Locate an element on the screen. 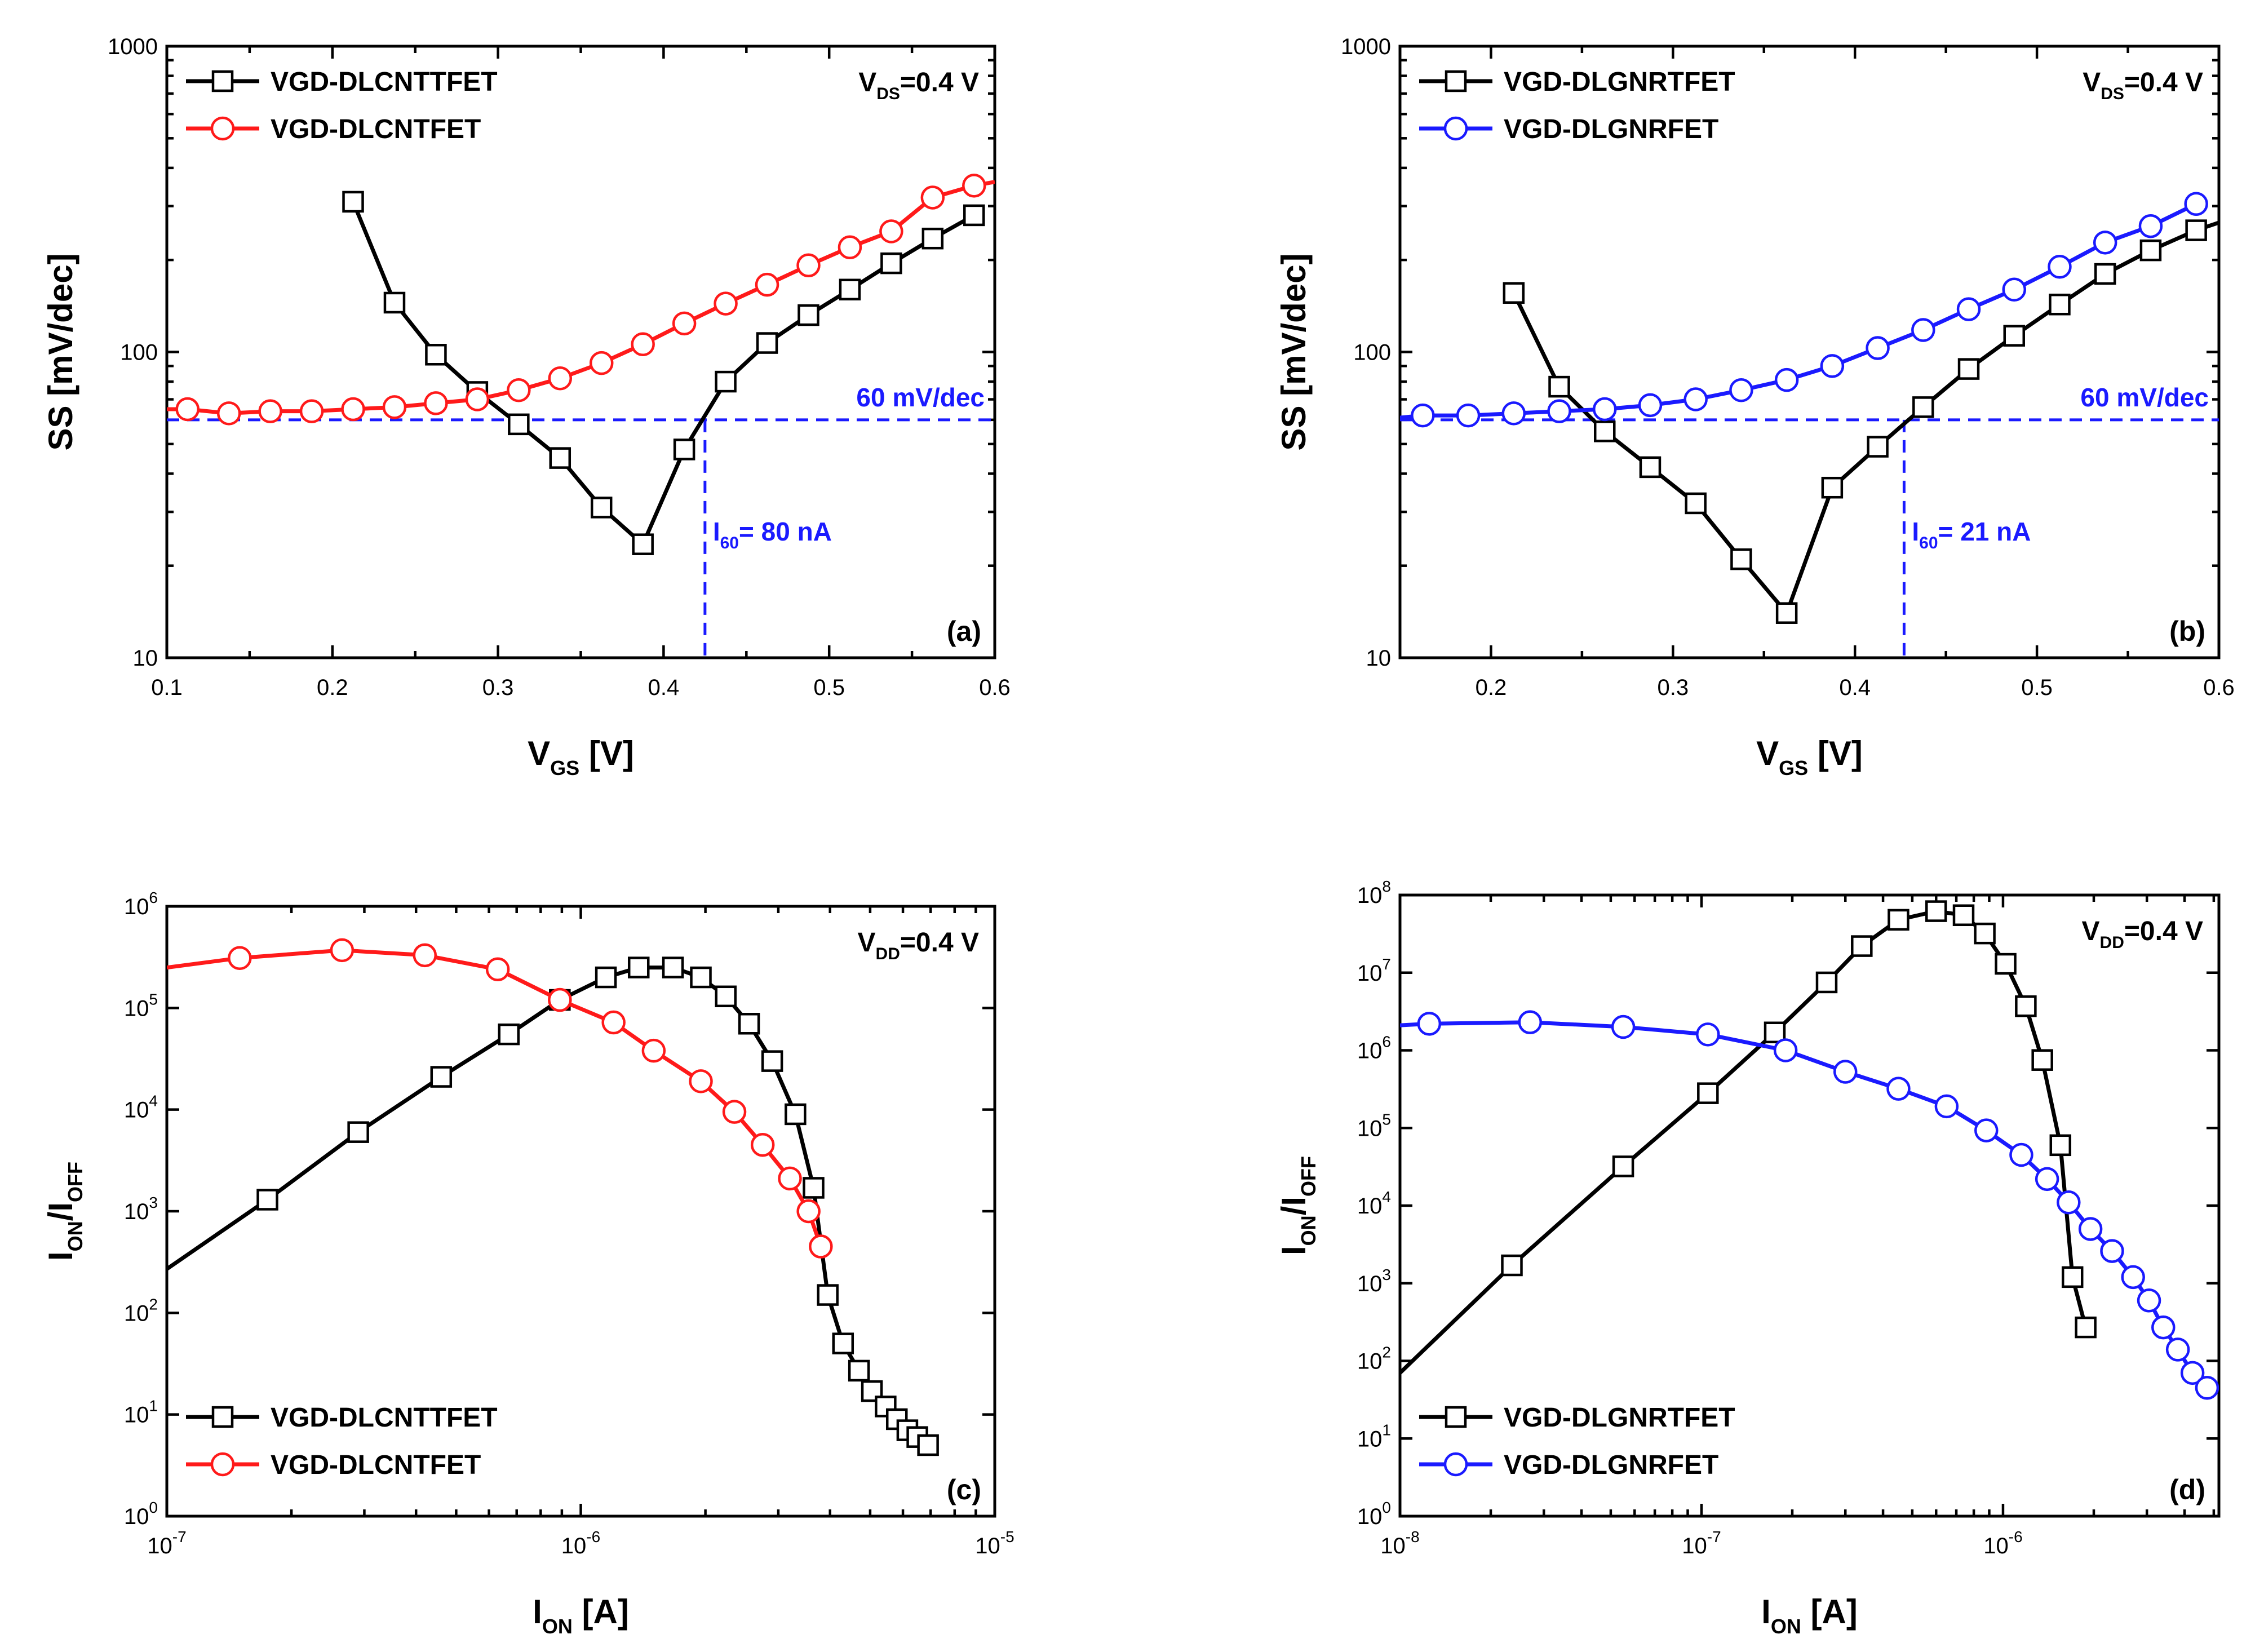  x-tick-label: 10⁻⁷ is located at coordinates (1701, 1543).